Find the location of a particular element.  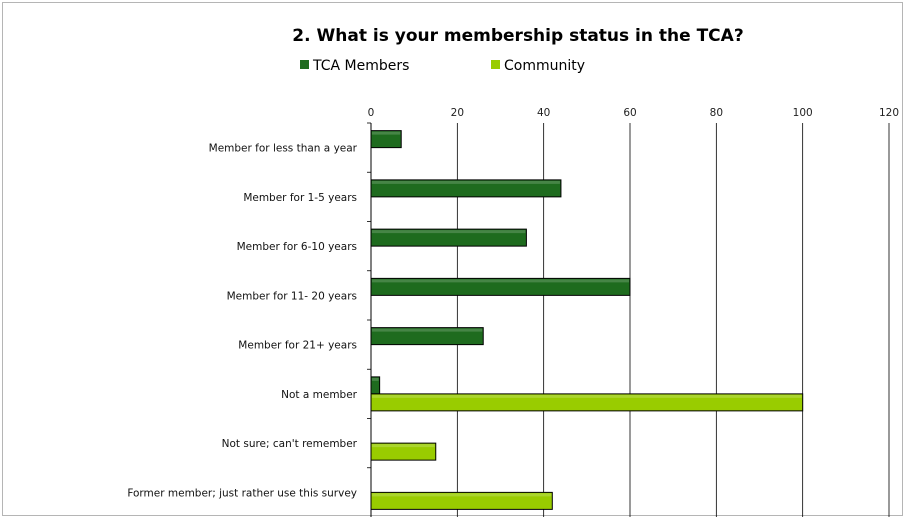

category-label: Not sure; can't remember is located at coordinates (290, 444).